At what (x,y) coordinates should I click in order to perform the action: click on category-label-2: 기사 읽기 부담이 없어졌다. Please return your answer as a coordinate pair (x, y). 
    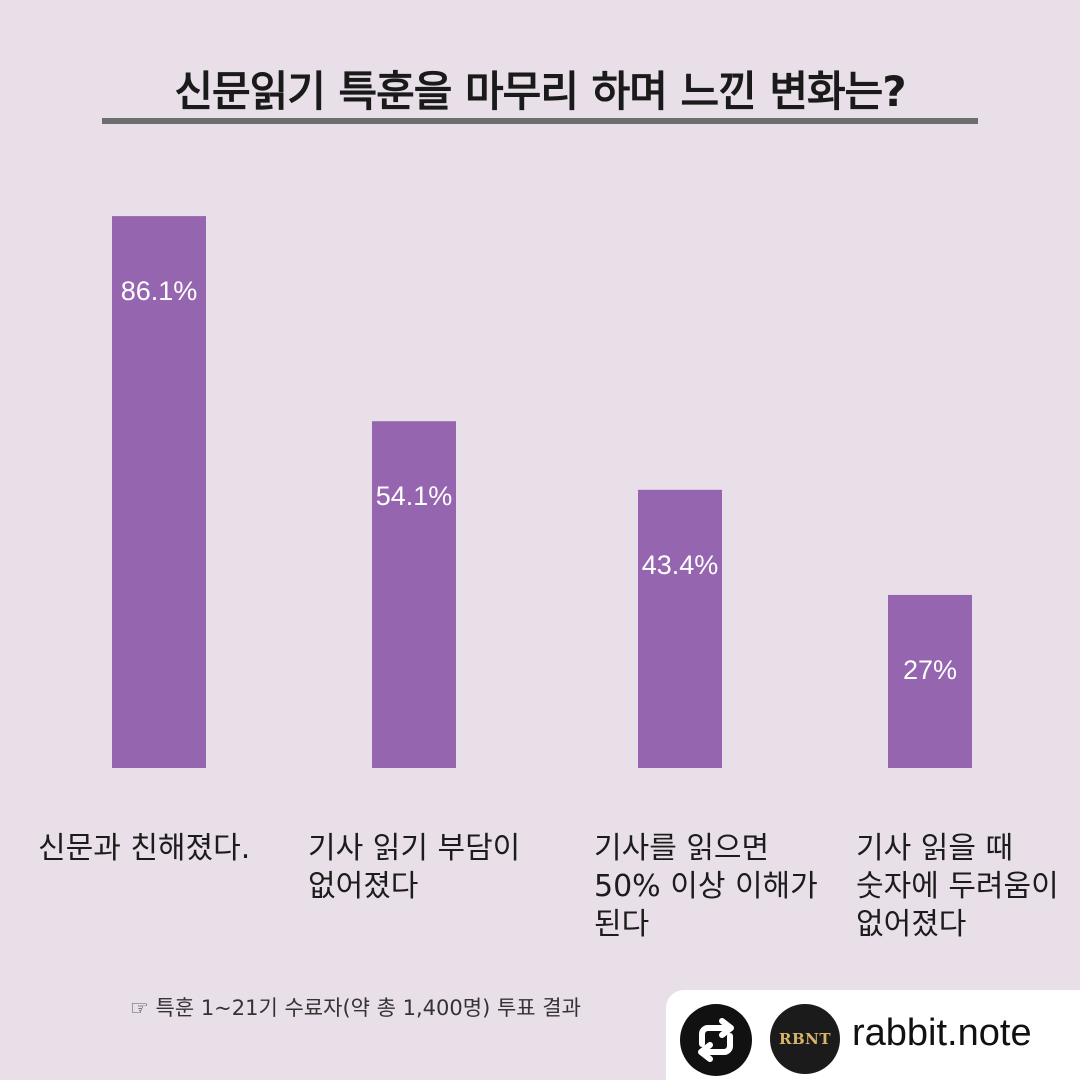
    Looking at the image, I should click on (414, 867).